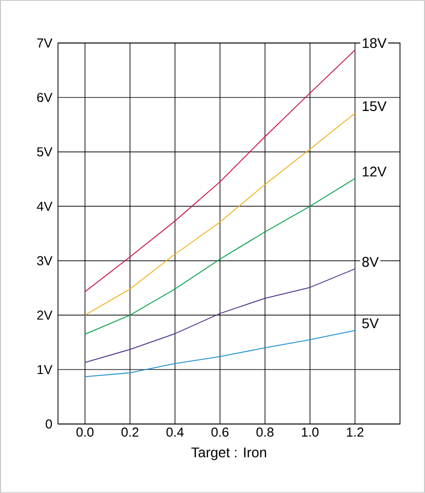  I want to click on y-tick-label: 4V, so click(44, 206).